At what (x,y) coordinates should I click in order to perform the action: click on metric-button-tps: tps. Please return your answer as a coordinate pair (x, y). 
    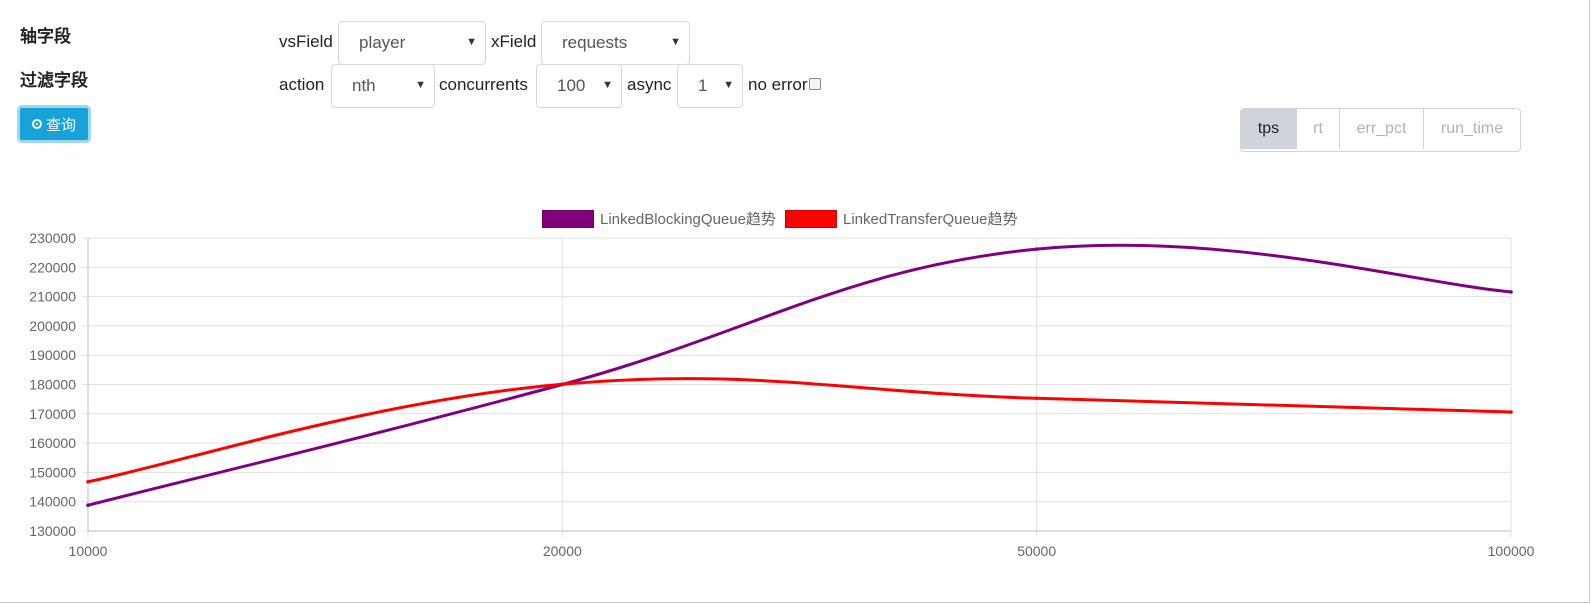
    Looking at the image, I should click on (1268, 129).